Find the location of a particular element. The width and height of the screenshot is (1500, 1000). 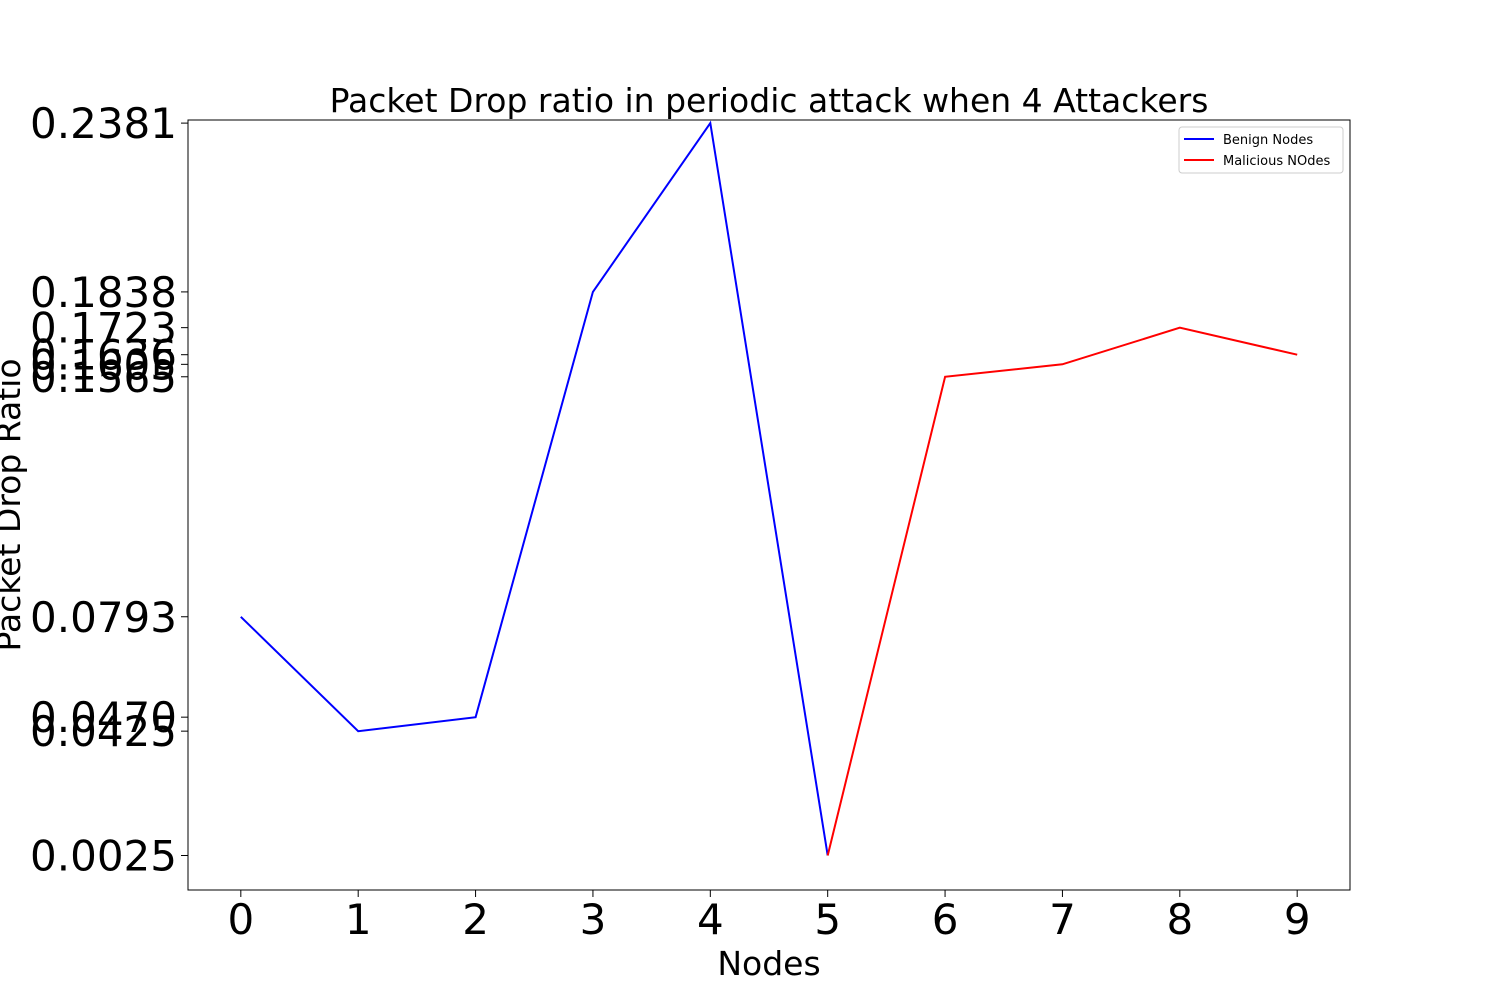

x-tick-label: 4 is located at coordinates (710, 919).